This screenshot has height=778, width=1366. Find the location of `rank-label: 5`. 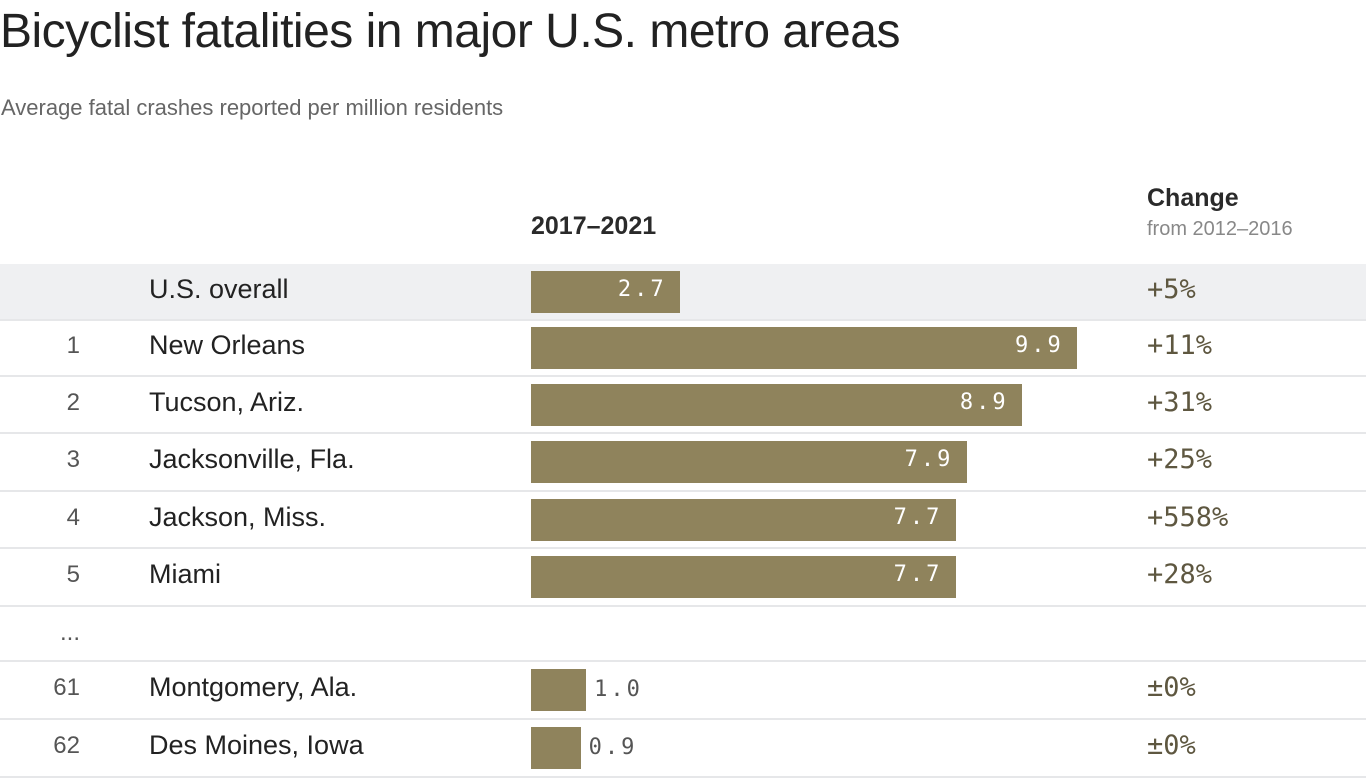

rank-label: 5 is located at coordinates (73, 574).